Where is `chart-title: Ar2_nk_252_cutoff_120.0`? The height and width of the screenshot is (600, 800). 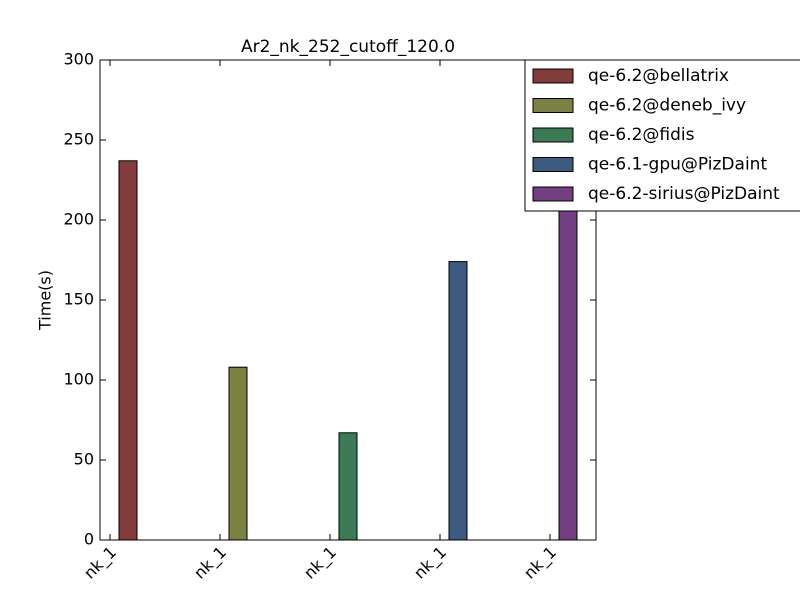 chart-title: Ar2_nk_252_cutoff_120.0 is located at coordinates (348, 47).